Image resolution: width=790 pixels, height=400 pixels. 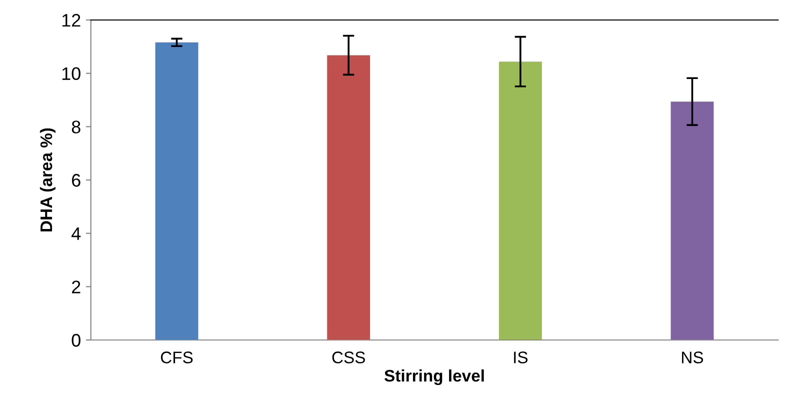 I want to click on x-tick-label: CFS, so click(x=176, y=358).